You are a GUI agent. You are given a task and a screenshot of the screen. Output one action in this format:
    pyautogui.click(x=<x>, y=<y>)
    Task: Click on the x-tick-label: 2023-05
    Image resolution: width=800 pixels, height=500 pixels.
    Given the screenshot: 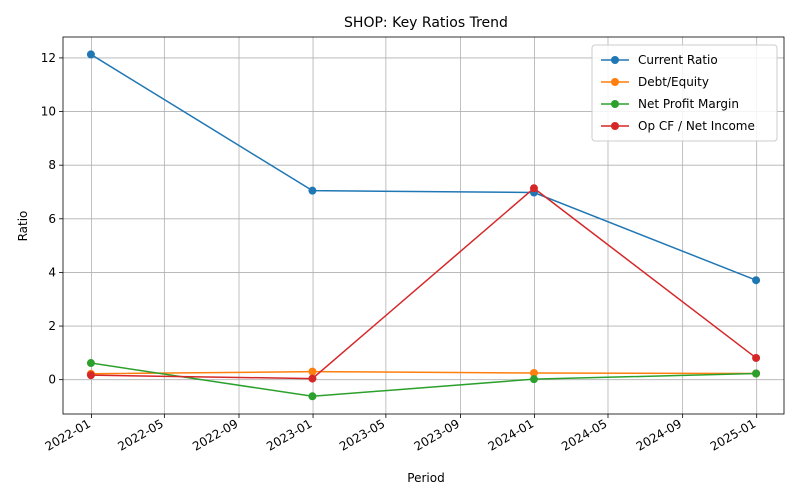 What is the action you would take?
    pyautogui.click(x=362, y=434)
    